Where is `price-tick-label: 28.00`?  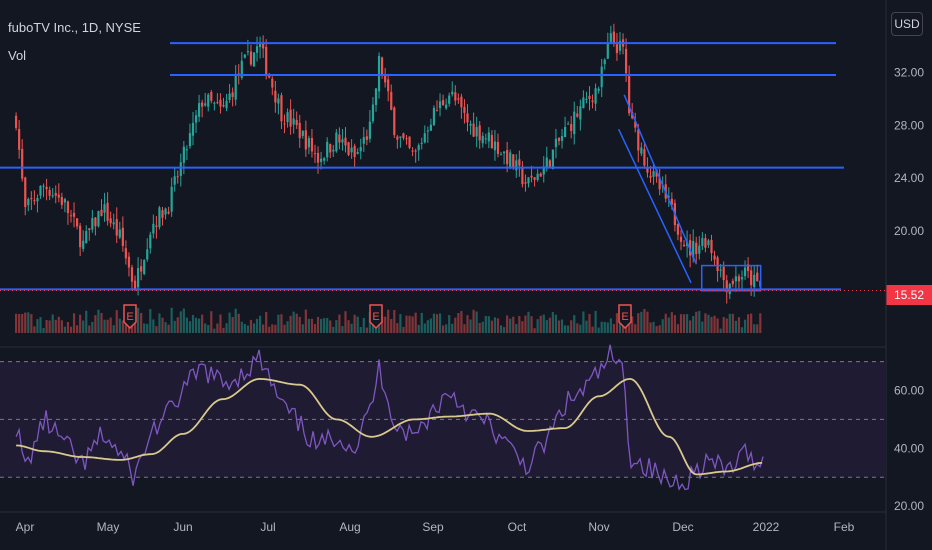 price-tick-label: 28.00 is located at coordinates (909, 125).